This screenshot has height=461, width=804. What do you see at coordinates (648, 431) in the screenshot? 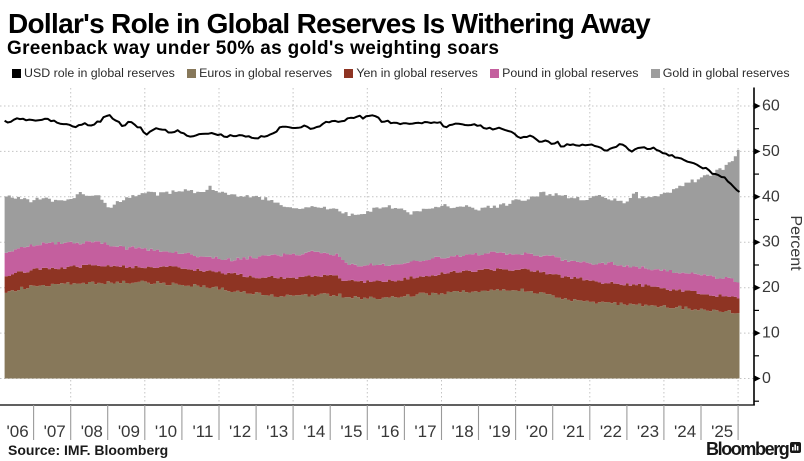
I see `svg-text: '23` at bounding box center [648, 431].